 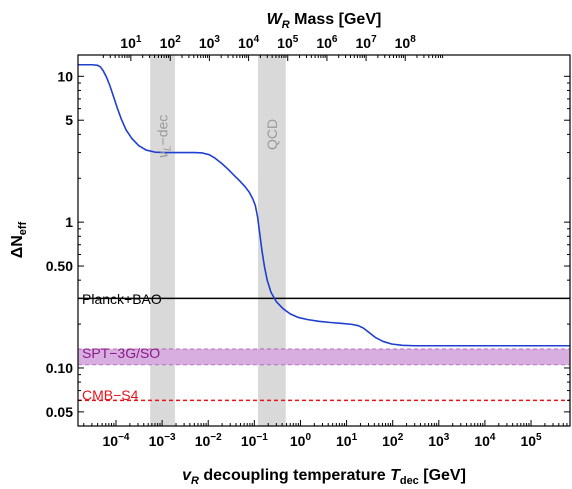 What do you see at coordinates (110, 395) in the screenshot?
I see `label-cmb-s4: CMB−S4` at bounding box center [110, 395].